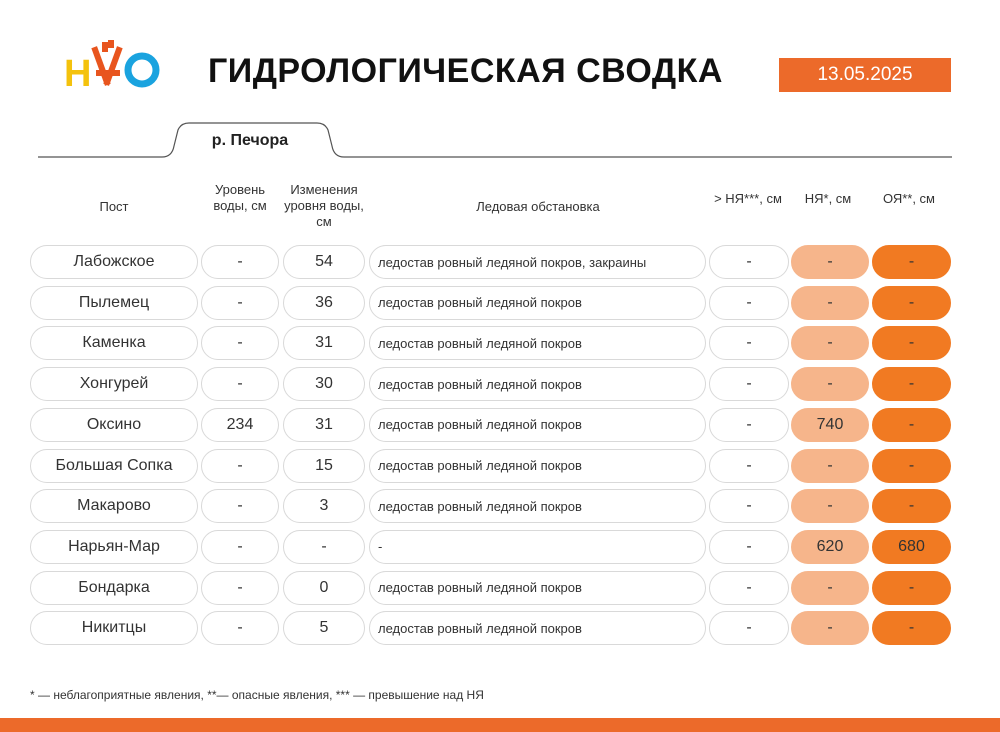 This screenshot has width=1000, height=732. What do you see at coordinates (830, 546) in the screenshot?
I see `cell-ny: 620` at bounding box center [830, 546].